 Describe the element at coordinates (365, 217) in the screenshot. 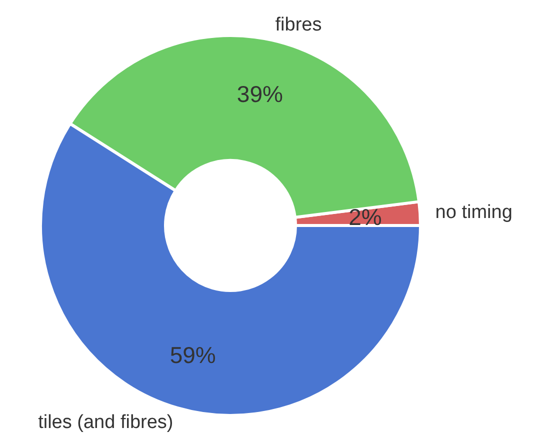

I see `data-label: 2%` at that location.